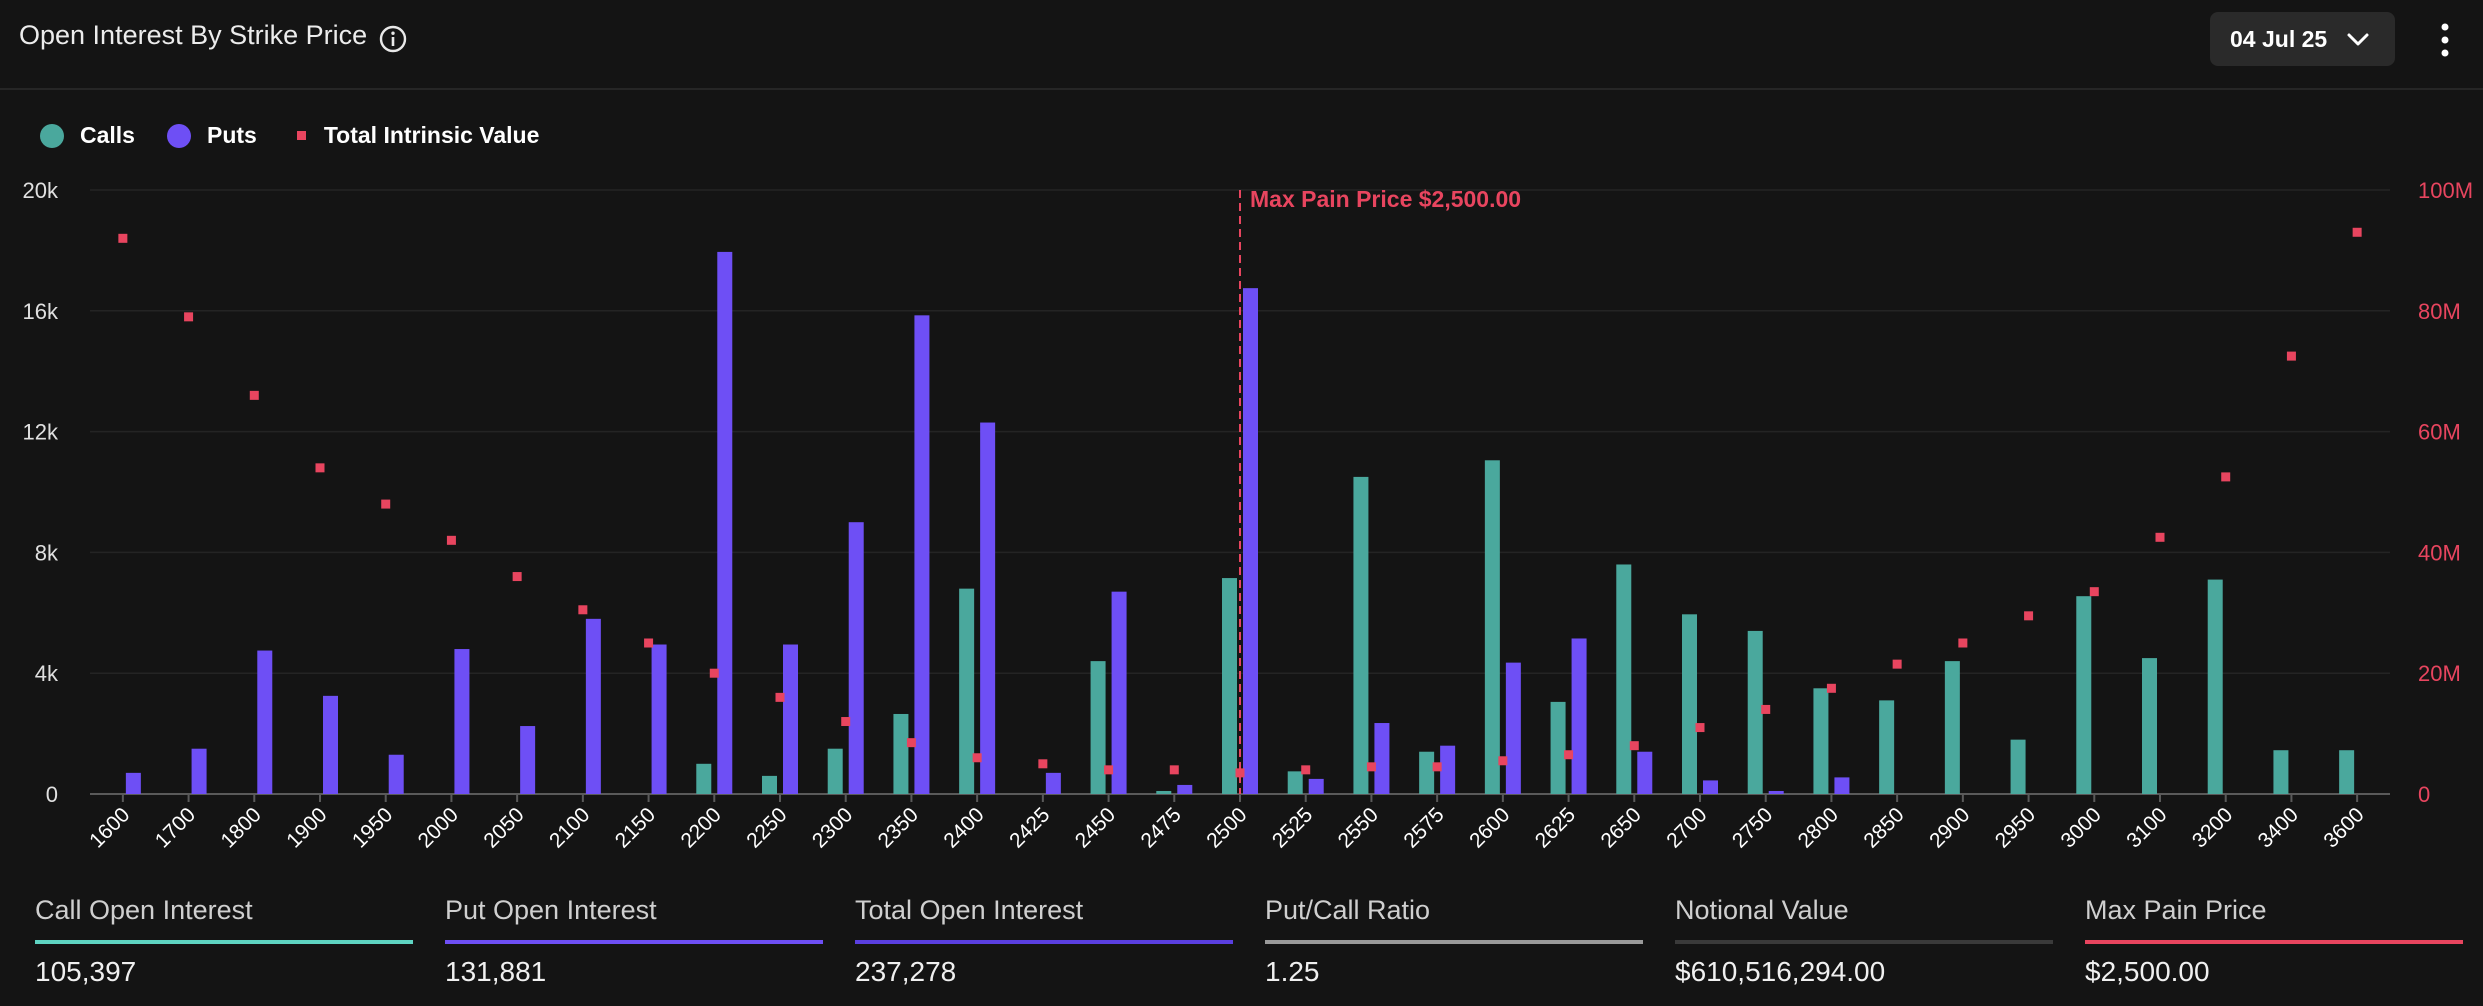 This screenshot has height=1006, width=2483. Describe the element at coordinates (41, 311) in the screenshot. I see `y-left-tick-label: 16k` at that location.